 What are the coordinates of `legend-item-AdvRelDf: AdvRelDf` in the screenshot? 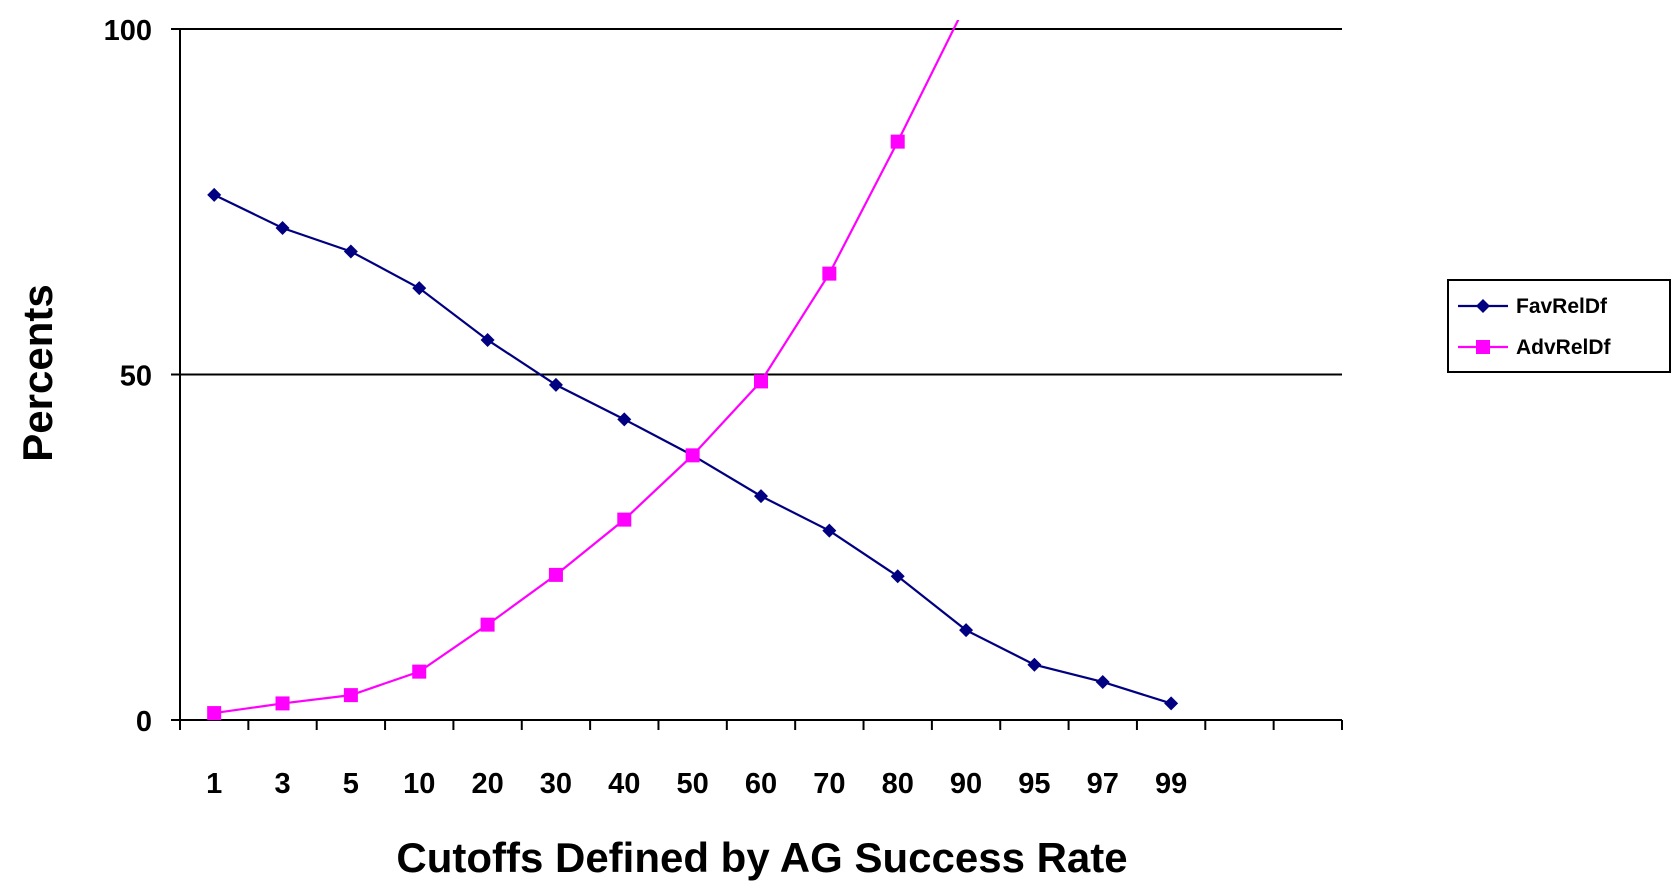 It's located at (1535, 347).